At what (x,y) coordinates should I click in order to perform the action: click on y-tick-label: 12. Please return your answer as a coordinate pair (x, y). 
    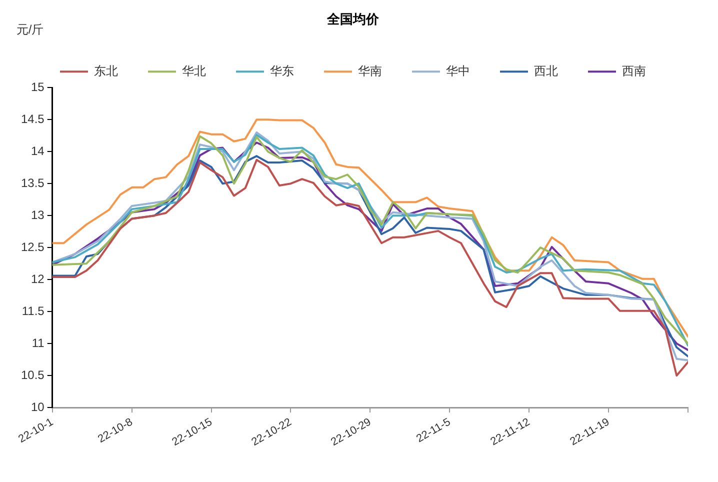
    Looking at the image, I should click on (37, 279).